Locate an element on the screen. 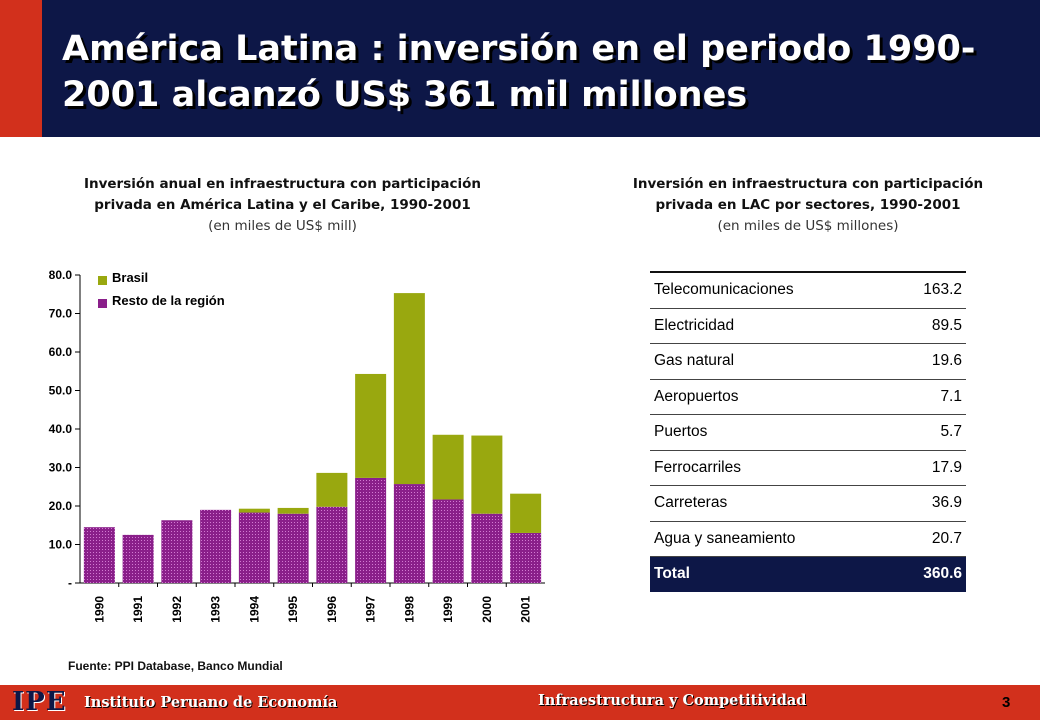  table-row: Carreteras 36.9 is located at coordinates (808, 503).